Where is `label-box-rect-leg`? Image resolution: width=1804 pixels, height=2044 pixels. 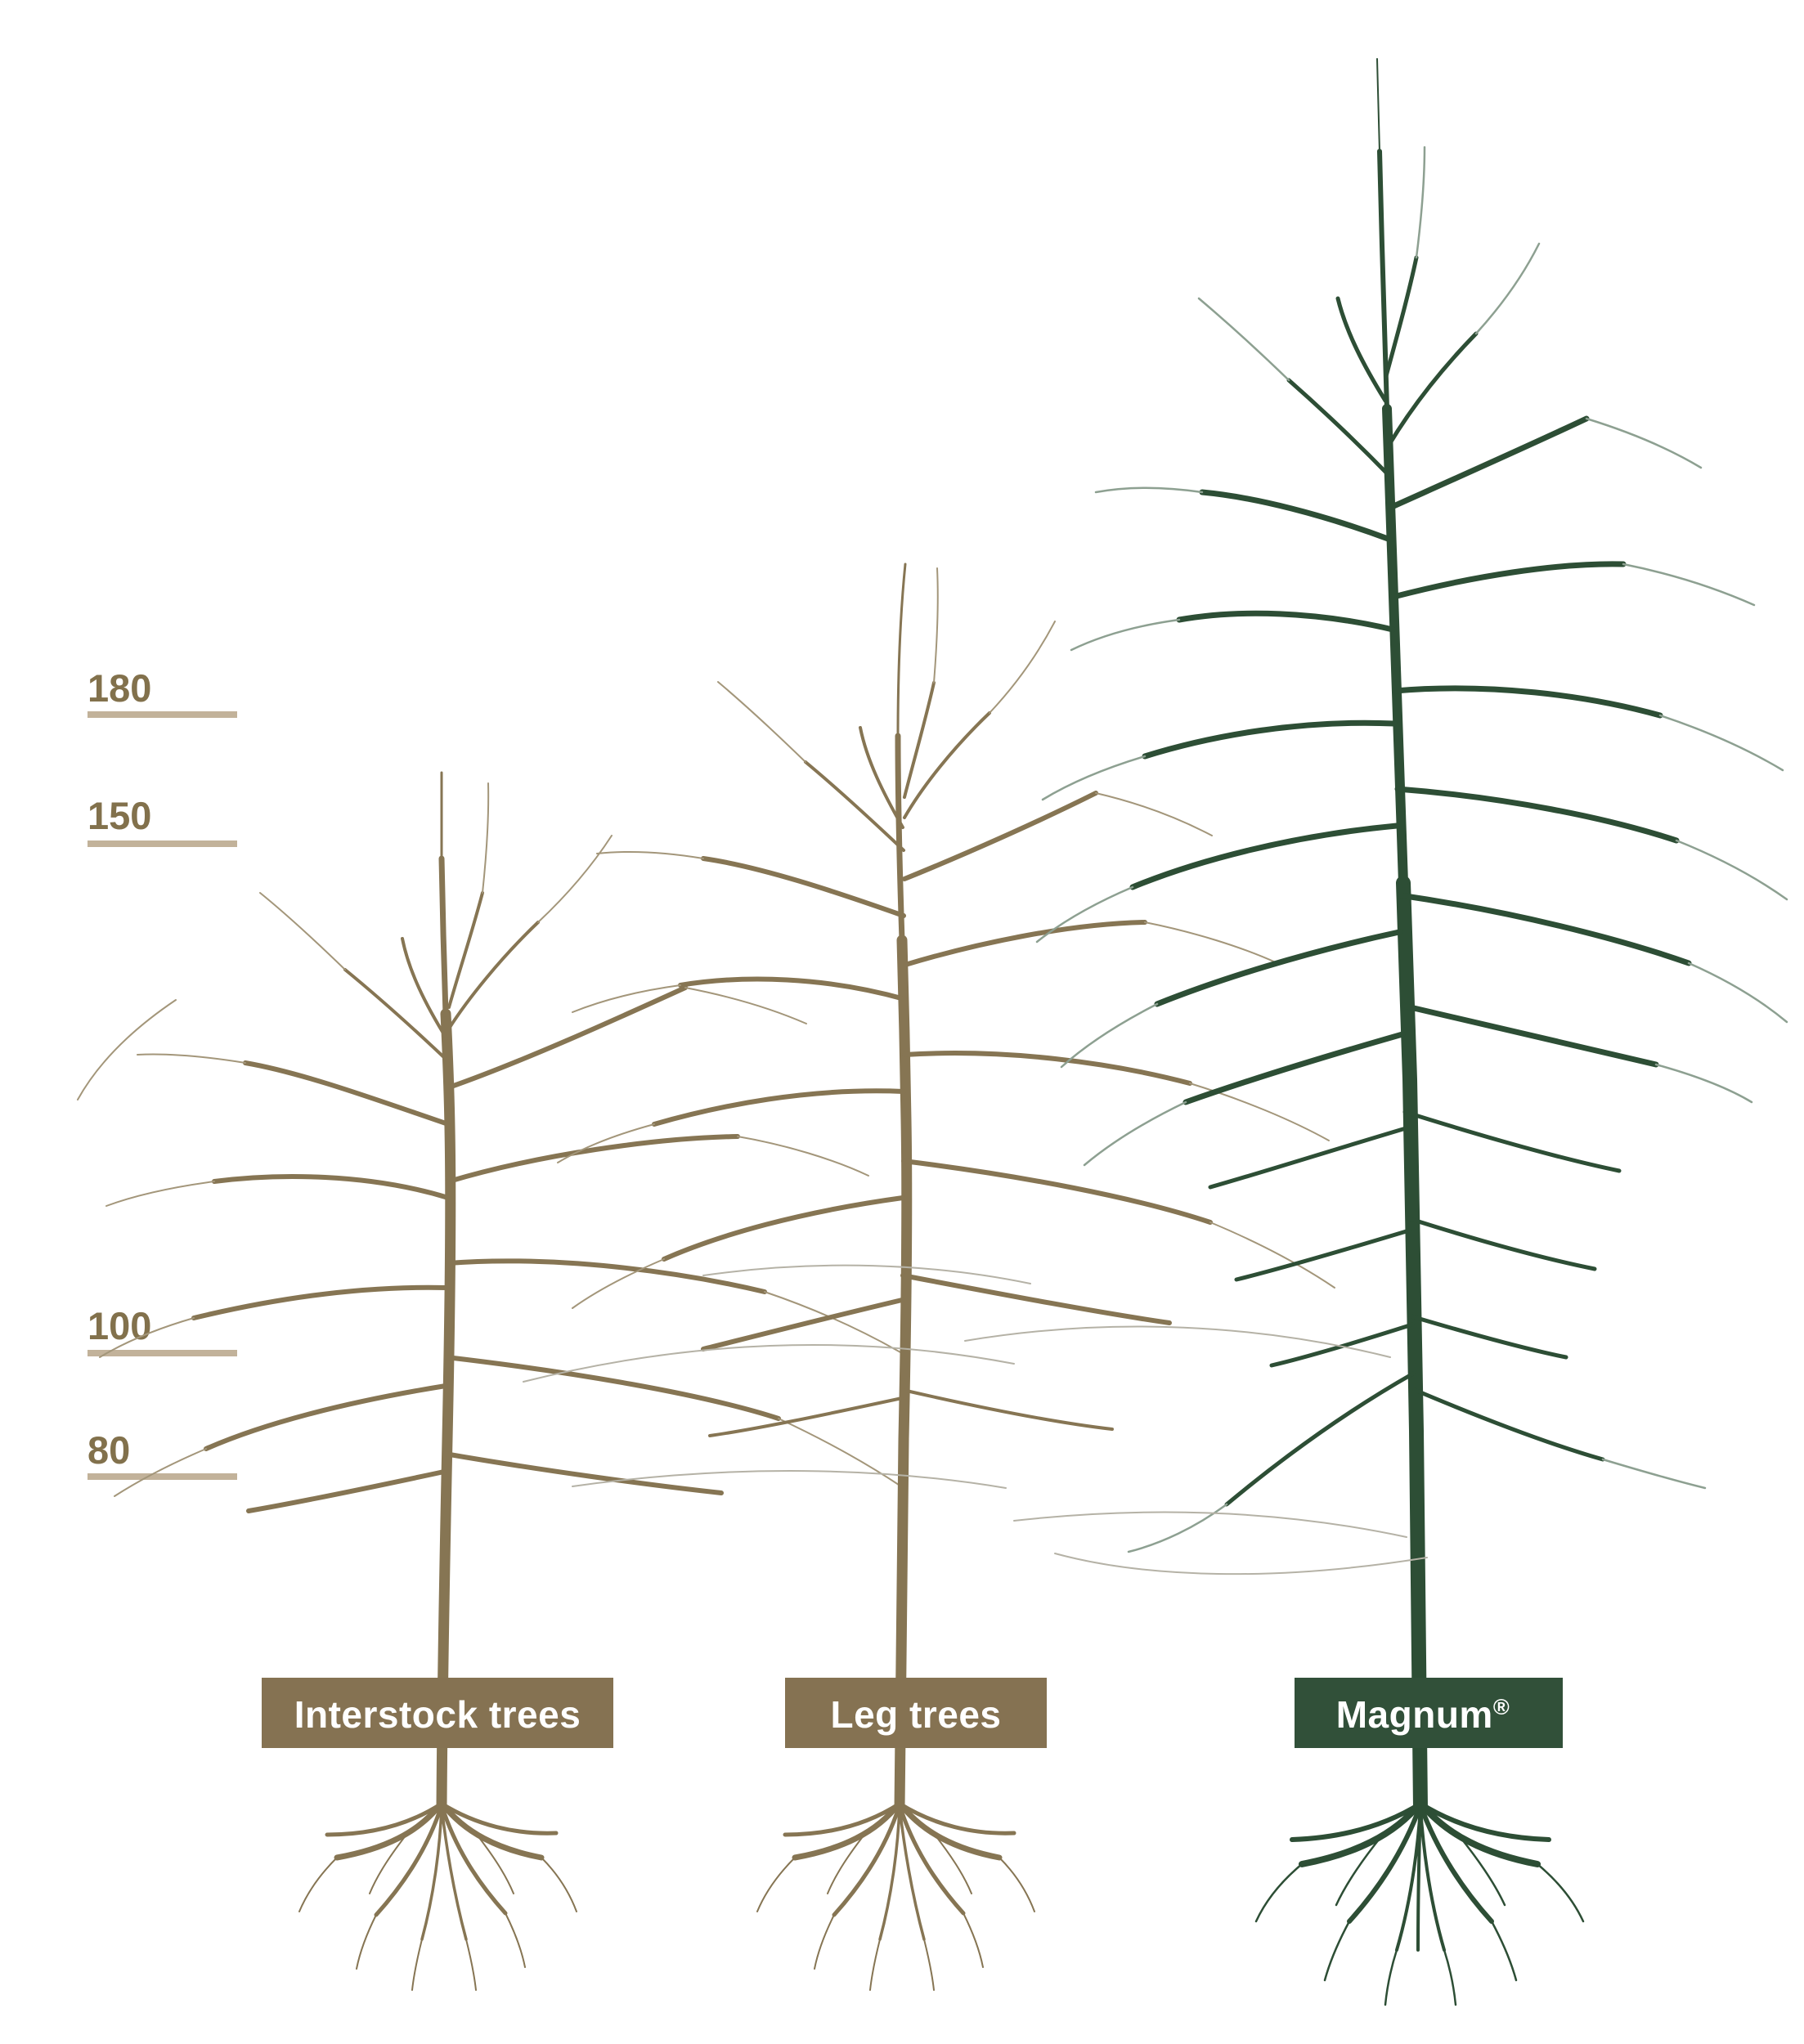
label-box-rect-leg is located at coordinates (916, 1713).